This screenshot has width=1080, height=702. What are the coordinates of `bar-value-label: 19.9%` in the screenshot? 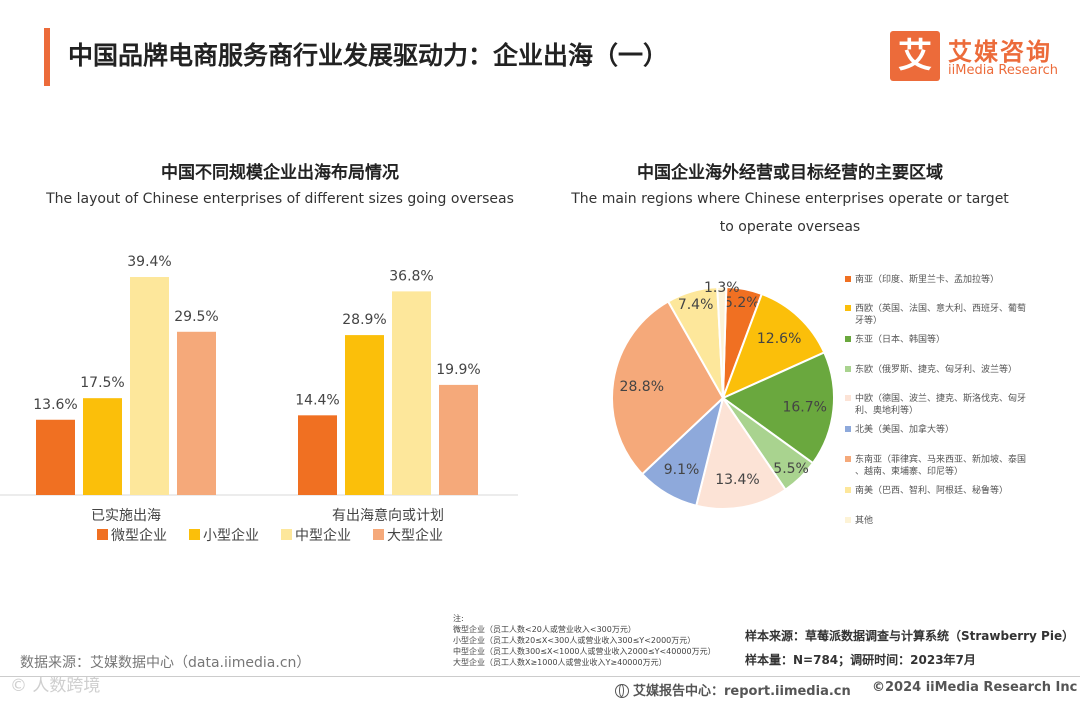 It's located at (458, 370).